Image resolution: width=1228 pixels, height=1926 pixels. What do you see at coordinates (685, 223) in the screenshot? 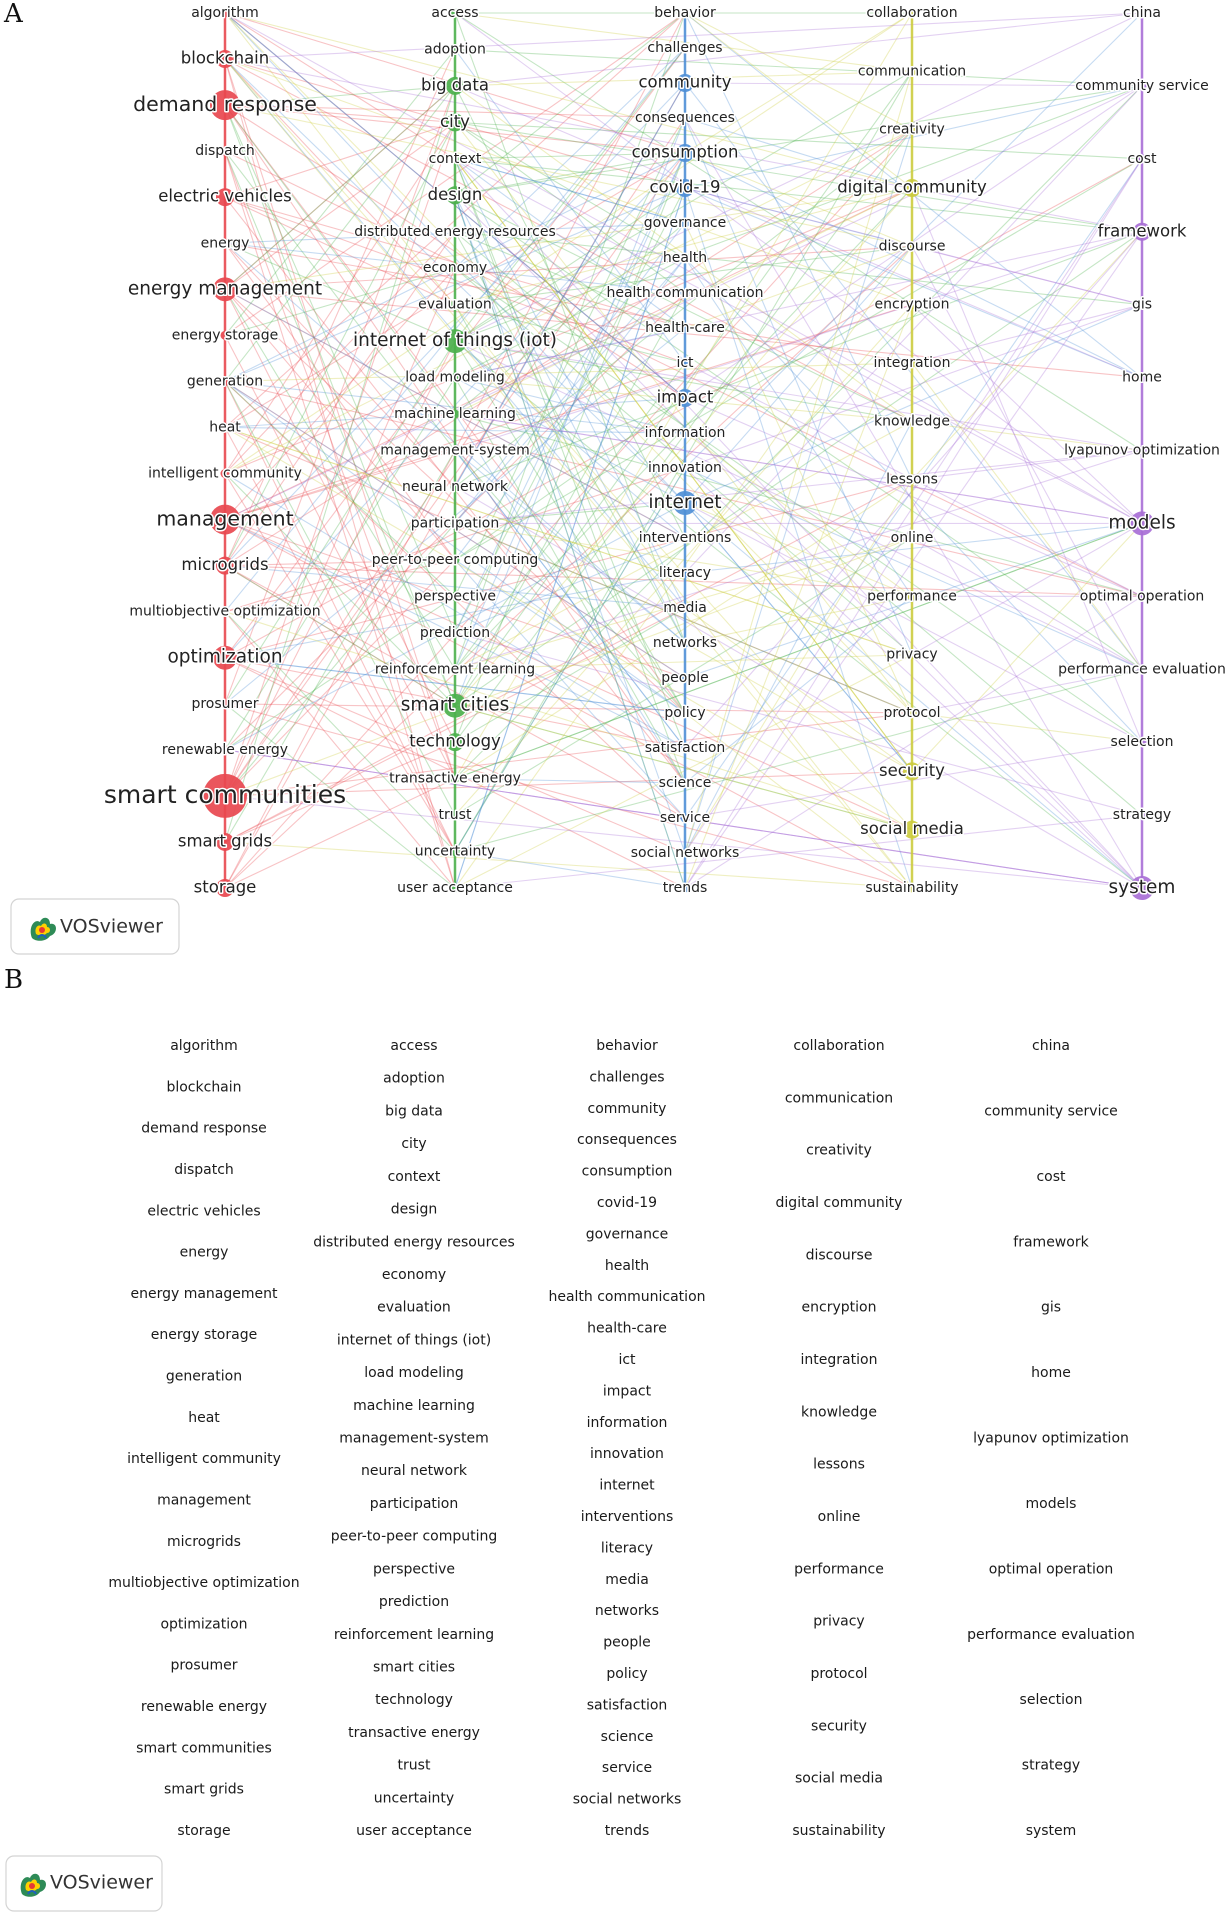
I see `node-label: governance` at bounding box center [685, 223].